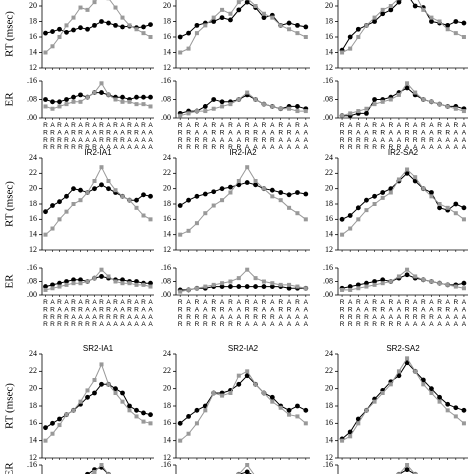  What do you see at coordinates (98, 152) in the screenshot?
I see `panel-title: IR2-IA1` at bounding box center [98, 152].